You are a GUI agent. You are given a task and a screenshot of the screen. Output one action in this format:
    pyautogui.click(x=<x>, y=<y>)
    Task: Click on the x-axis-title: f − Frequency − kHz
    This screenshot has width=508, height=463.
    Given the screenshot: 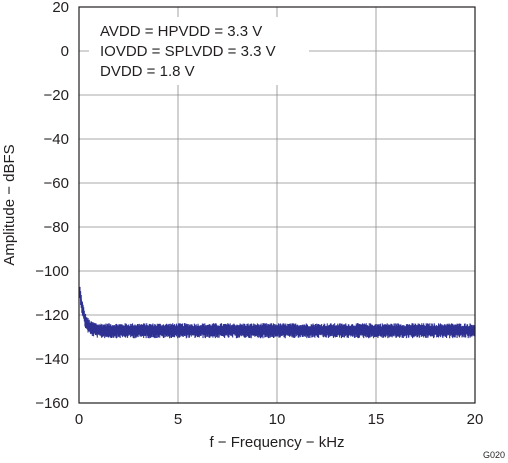 What is the action you would take?
    pyautogui.click(x=276, y=442)
    